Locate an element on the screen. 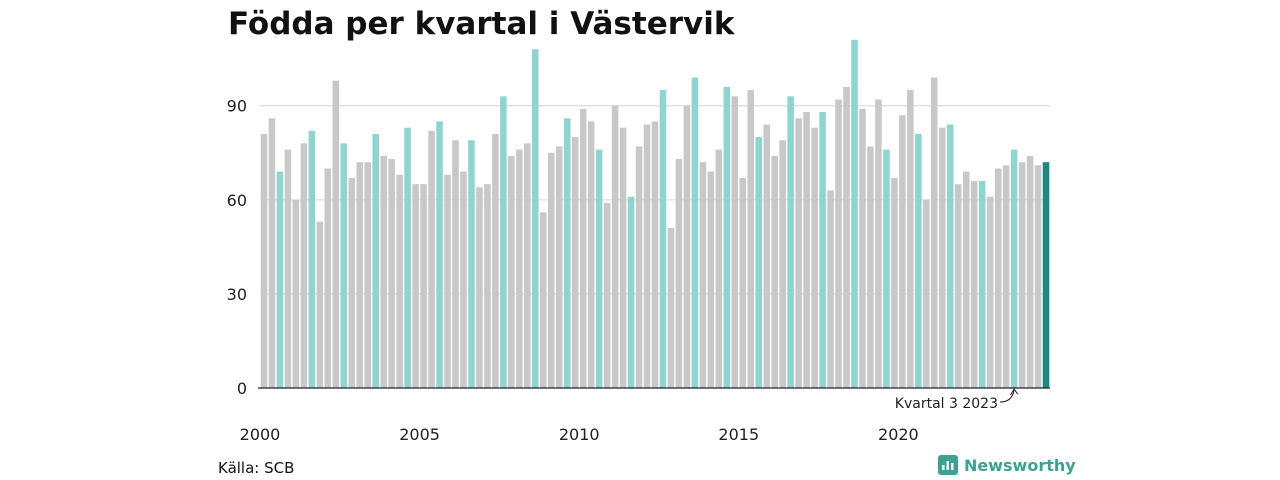 The image size is (1280, 480). x-tick-label: 2010 is located at coordinates (579, 434).